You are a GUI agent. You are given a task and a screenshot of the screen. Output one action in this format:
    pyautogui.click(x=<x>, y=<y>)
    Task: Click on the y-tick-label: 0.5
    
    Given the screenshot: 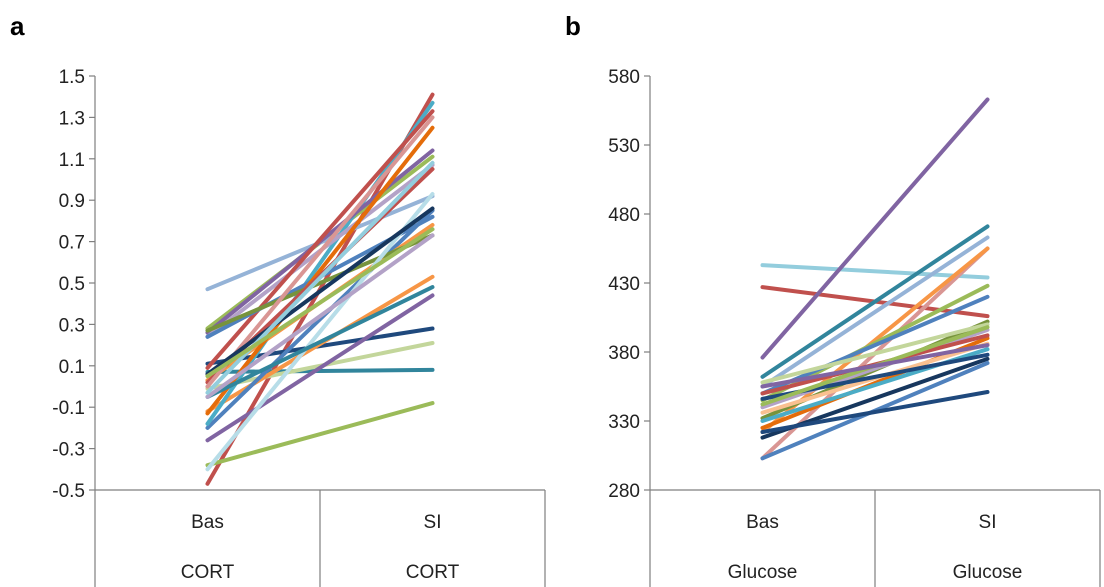 What is the action you would take?
    pyautogui.click(x=72, y=284)
    